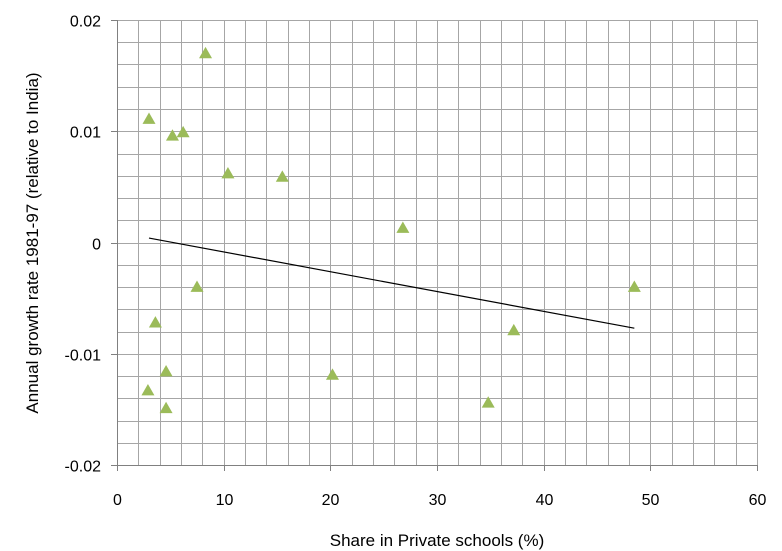 Image resolution: width=782 pixels, height=551 pixels. What do you see at coordinates (331, 500) in the screenshot?
I see `x-tick-label: 20` at bounding box center [331, 500].